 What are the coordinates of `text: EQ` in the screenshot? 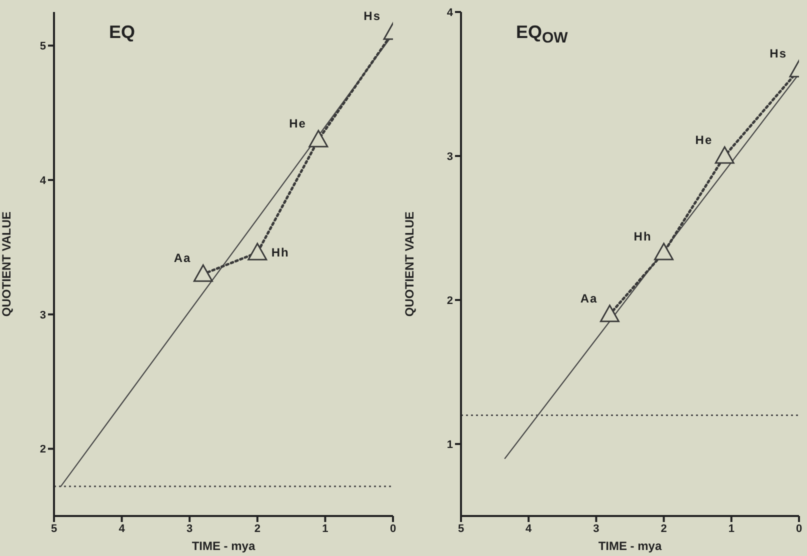 It's located at (122, 32).